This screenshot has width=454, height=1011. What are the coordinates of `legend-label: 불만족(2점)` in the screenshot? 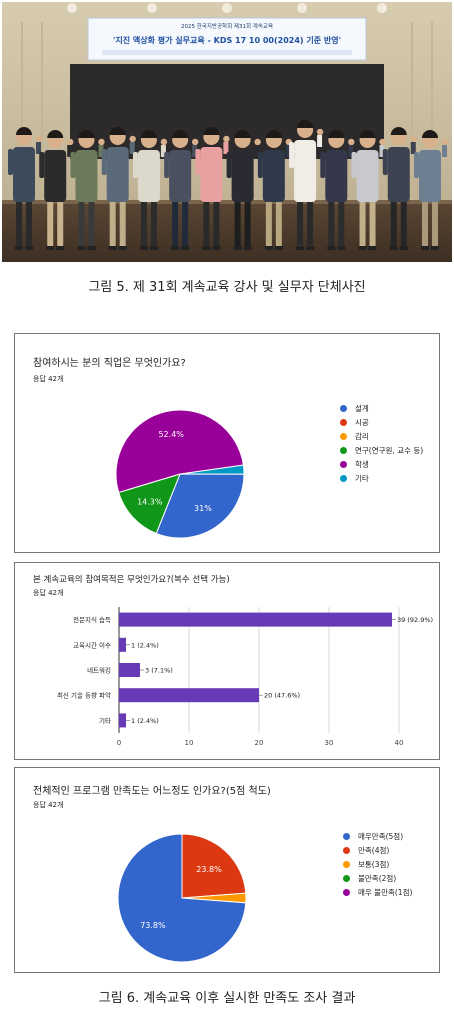 It's located at (377, 878).